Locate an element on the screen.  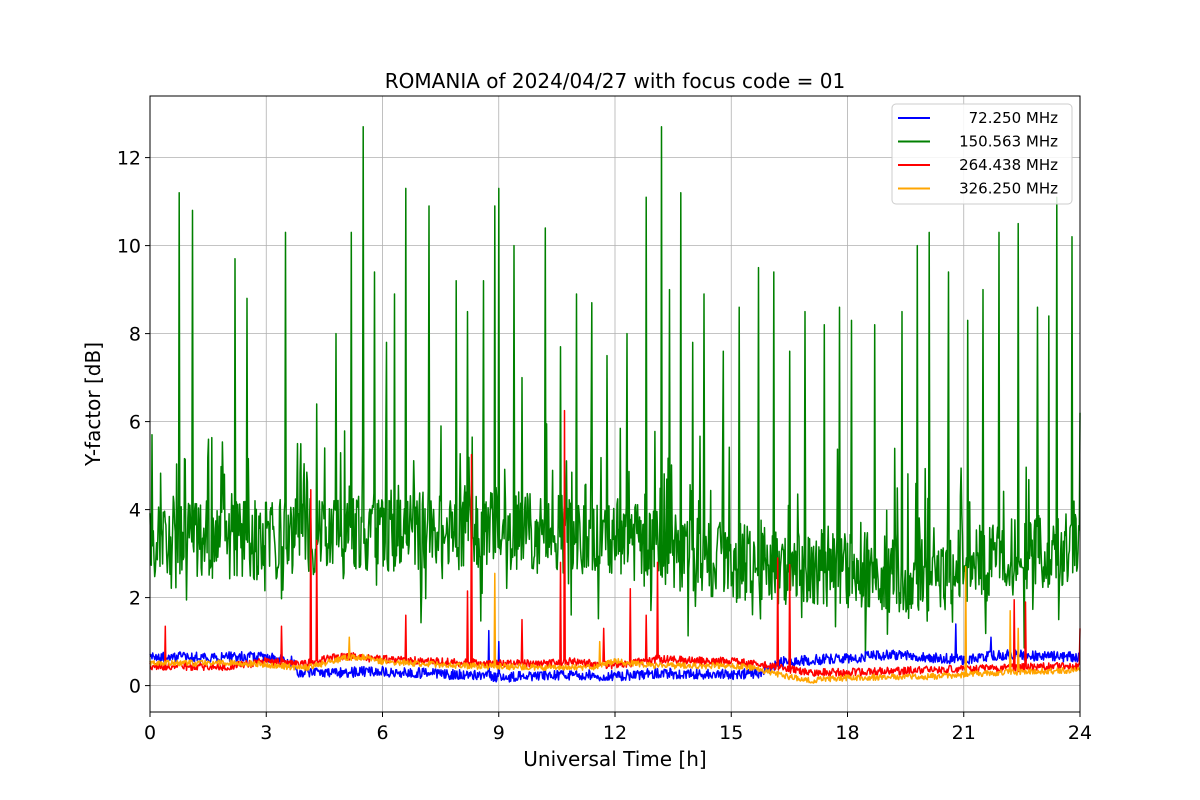
x-tick-label: 0 is located at coordinates (150, 733).